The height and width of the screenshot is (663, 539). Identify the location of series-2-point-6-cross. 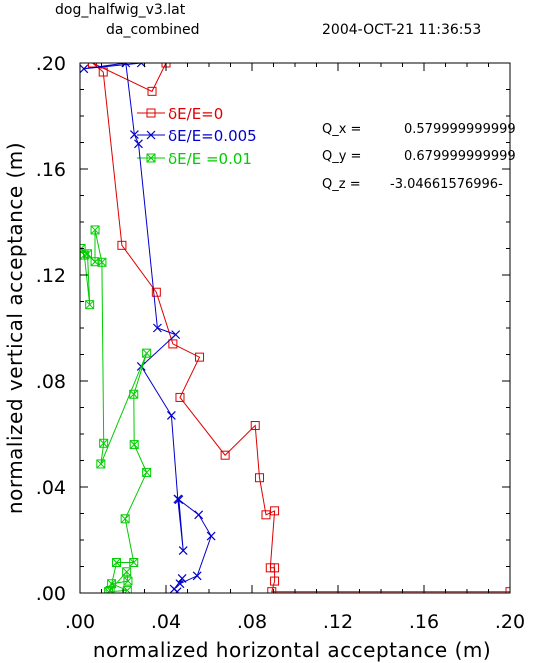
(116, 562).